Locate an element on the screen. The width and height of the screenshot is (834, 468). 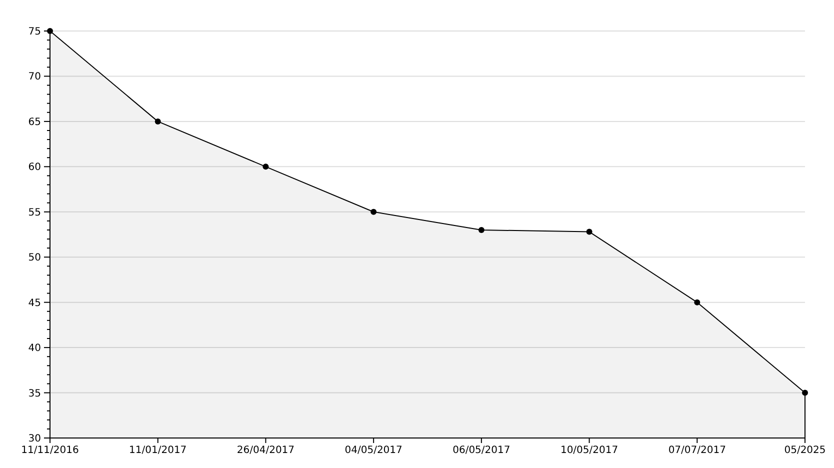
y-tick-label: 45 is located at coordinates (34, 303).